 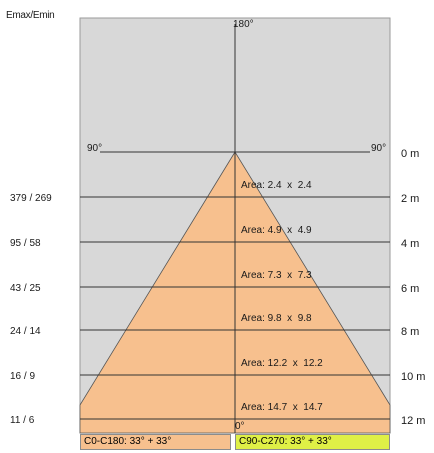 What do you see at coordinates (276, 230) in the screenshot?
I see `area-label: Area: 4.9 x 4.9` at bounding box center [276, 230].